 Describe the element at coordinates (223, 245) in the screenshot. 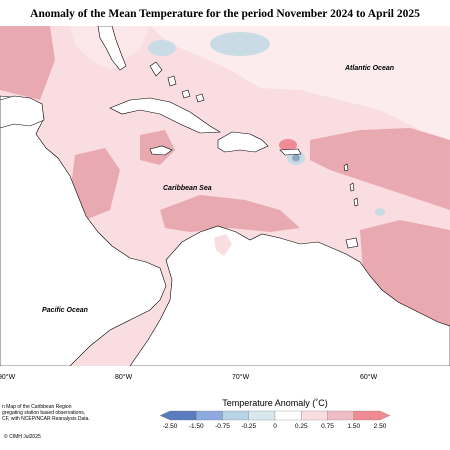

I see `land-gulf-venezuela` at that location.